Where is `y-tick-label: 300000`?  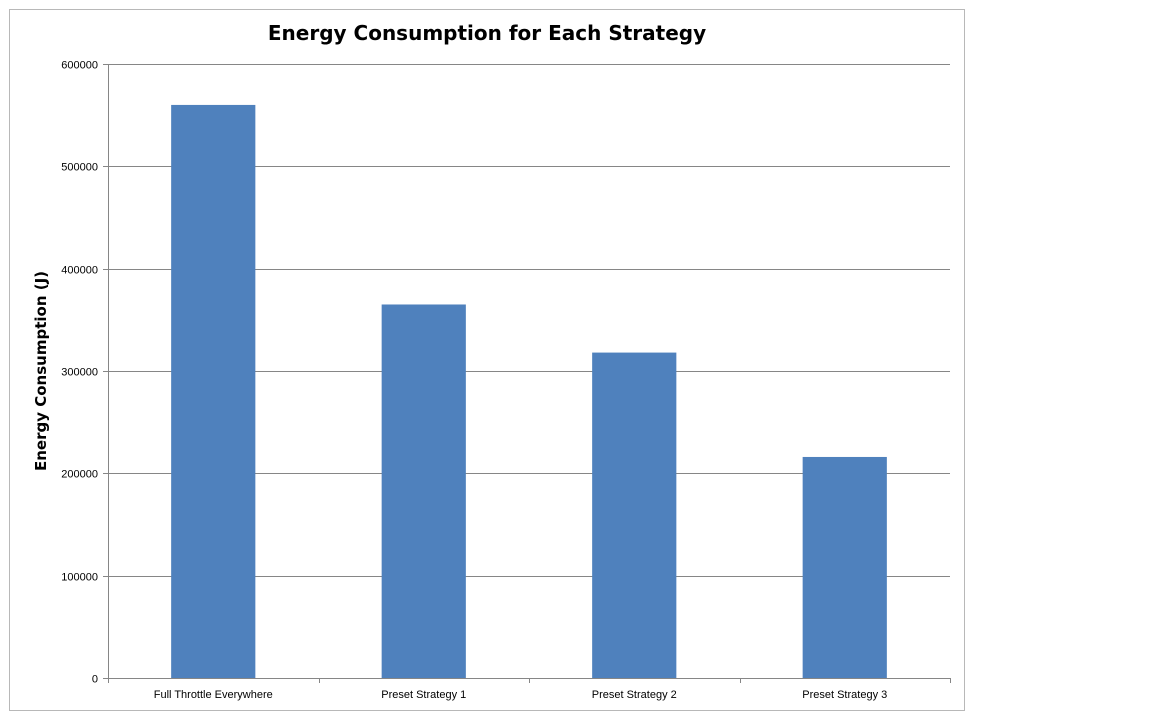
y-tick-label: 300000 is located at coordinates (79, 373).